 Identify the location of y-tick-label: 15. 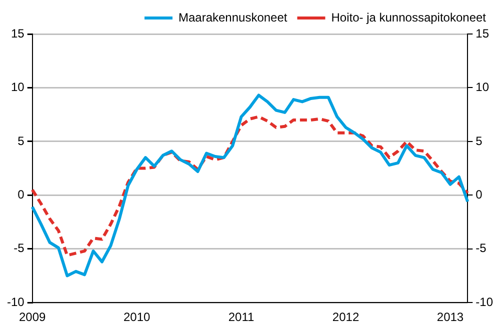
(483, 33).